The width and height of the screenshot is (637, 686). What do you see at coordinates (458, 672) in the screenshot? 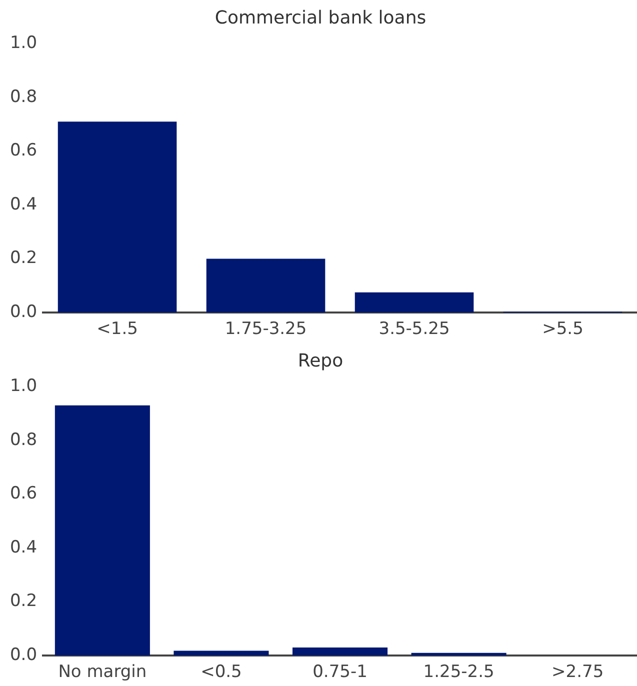
I see `x-tick-label: 1.25-2.5` at bounding box center [458, 672].